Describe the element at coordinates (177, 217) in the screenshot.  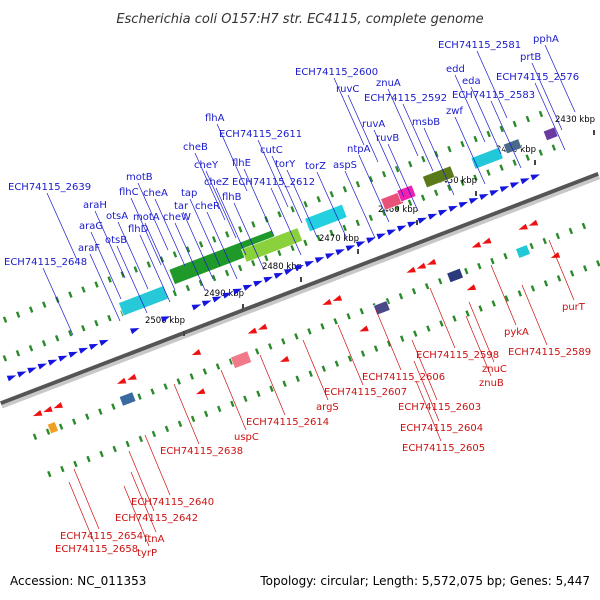
I see `forward-gene-label: cheW` at that location.